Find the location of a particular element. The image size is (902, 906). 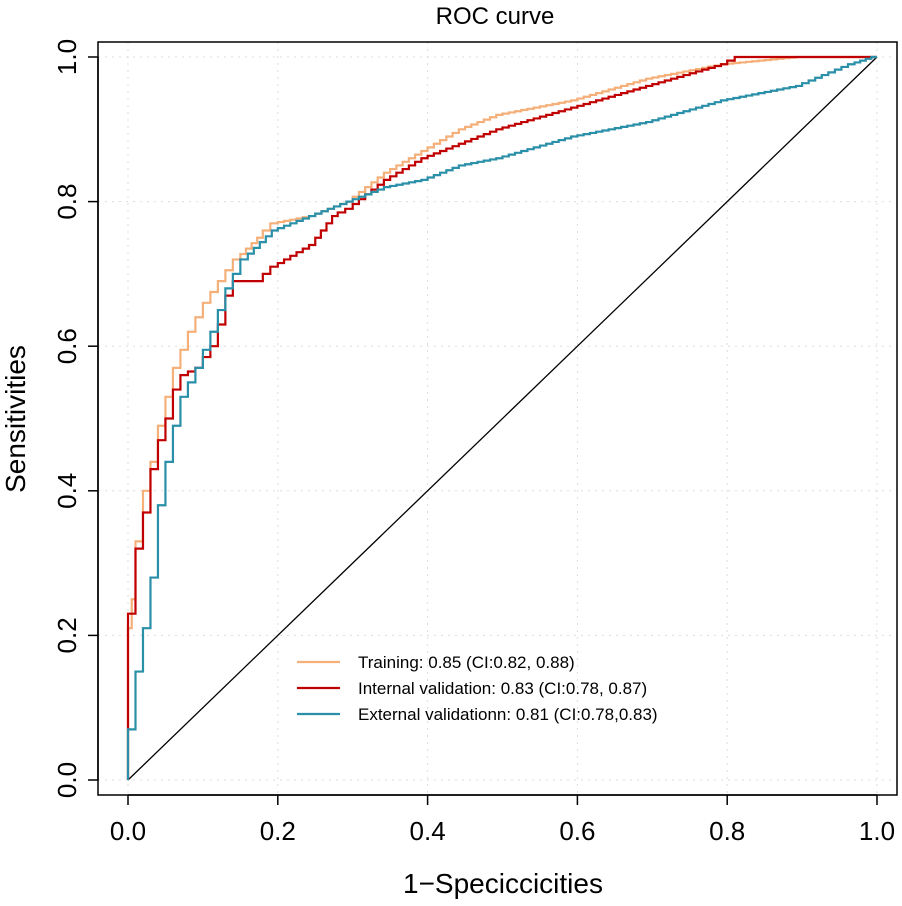

x-tick-label: 0.0 is located at coordinates (128, 831).